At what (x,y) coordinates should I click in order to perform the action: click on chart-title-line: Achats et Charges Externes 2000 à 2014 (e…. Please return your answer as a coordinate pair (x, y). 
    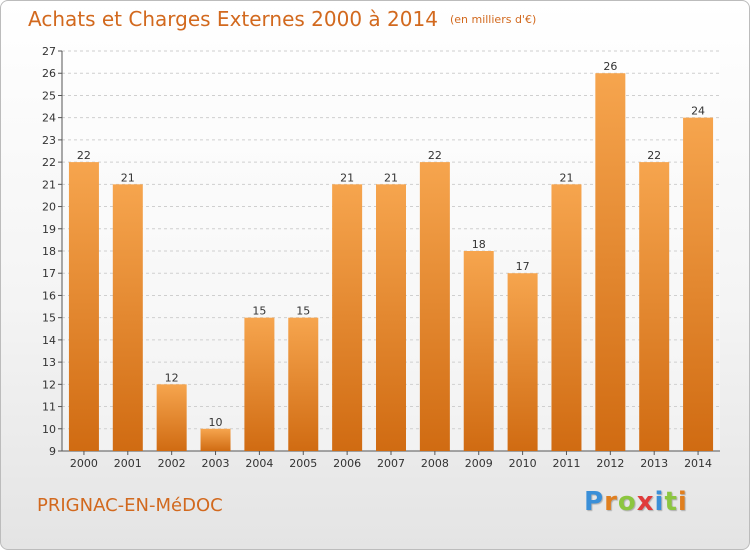
    Looking at the image, I should click on (282, 19).